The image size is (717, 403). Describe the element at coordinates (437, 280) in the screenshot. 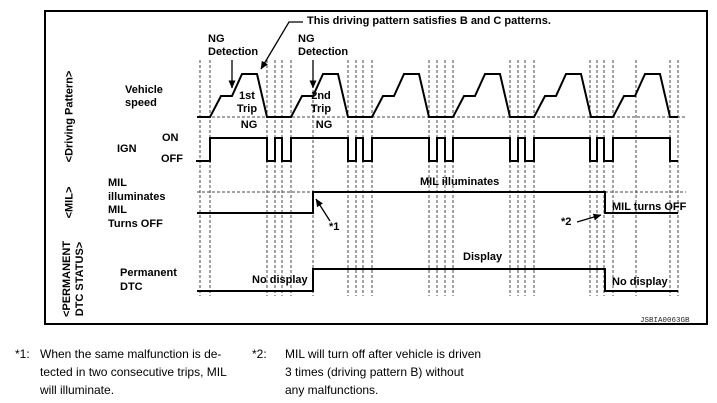

I see `permanent-dtc-waveform` at that location.